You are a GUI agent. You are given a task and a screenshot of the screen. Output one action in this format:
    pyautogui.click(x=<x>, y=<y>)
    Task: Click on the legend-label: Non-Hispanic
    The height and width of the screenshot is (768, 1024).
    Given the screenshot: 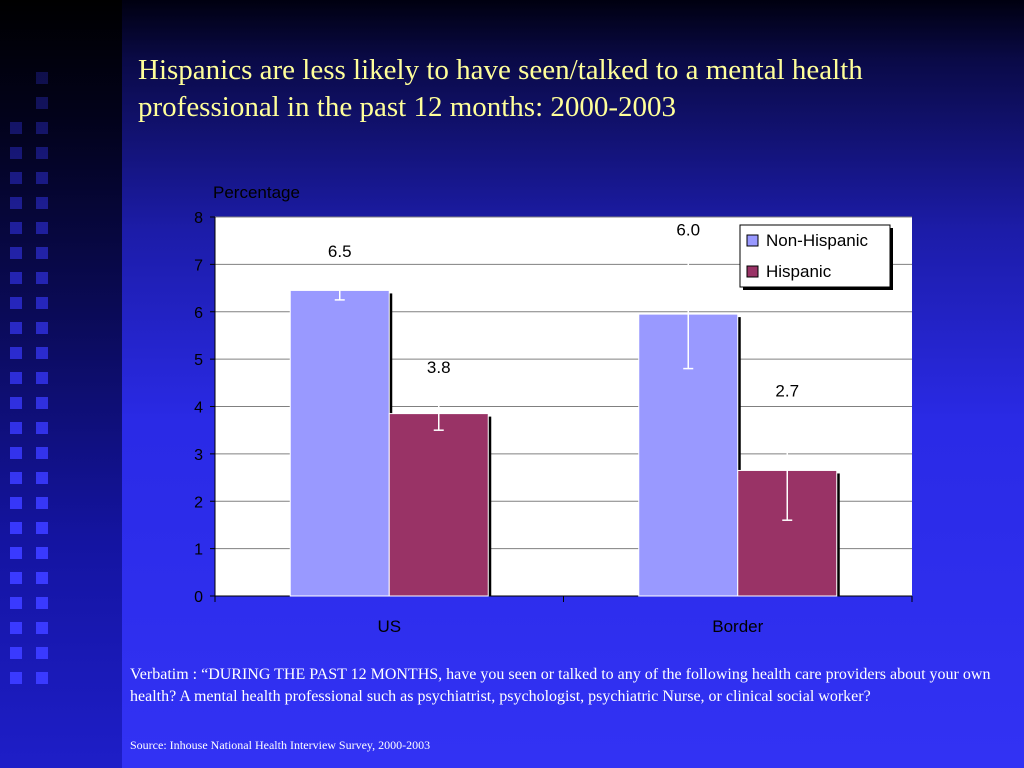 What is the action you would take?
    pyautogui.click(x=817, y=240)
    